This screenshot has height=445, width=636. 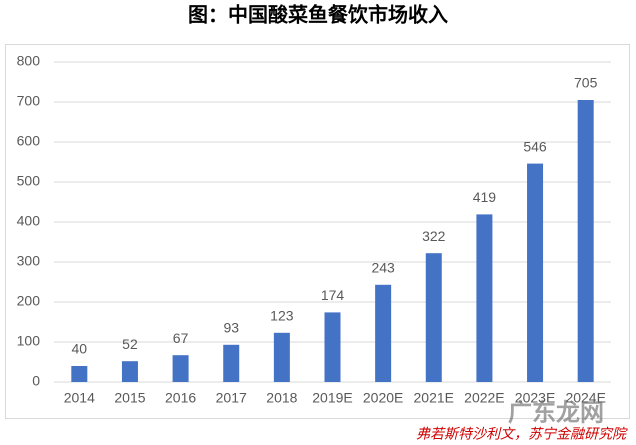 I want to click on chart-title: 图：中国酸菜鱼餐饮市场收入, so click(x=318, y=14).